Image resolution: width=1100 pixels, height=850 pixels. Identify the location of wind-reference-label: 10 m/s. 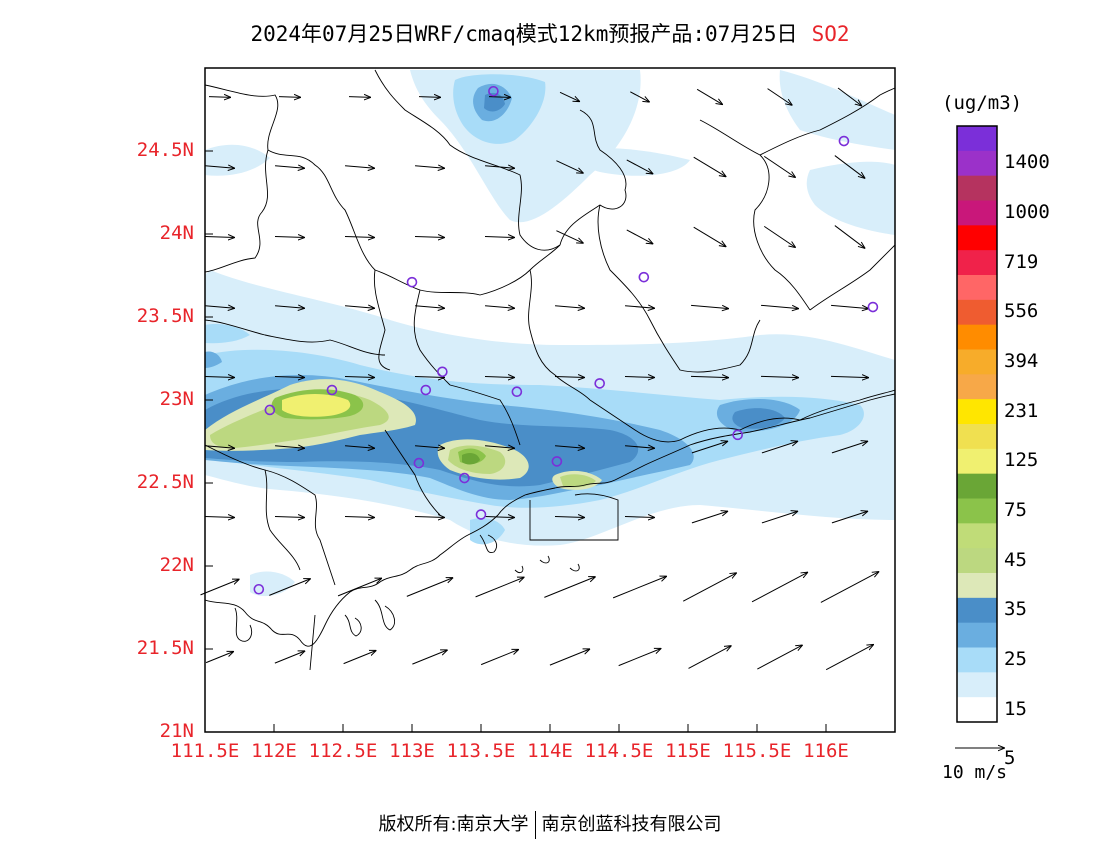
(975, 772).